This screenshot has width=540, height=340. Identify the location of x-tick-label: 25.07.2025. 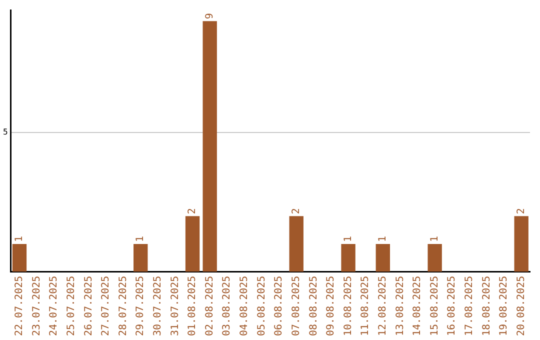
(71, 306).